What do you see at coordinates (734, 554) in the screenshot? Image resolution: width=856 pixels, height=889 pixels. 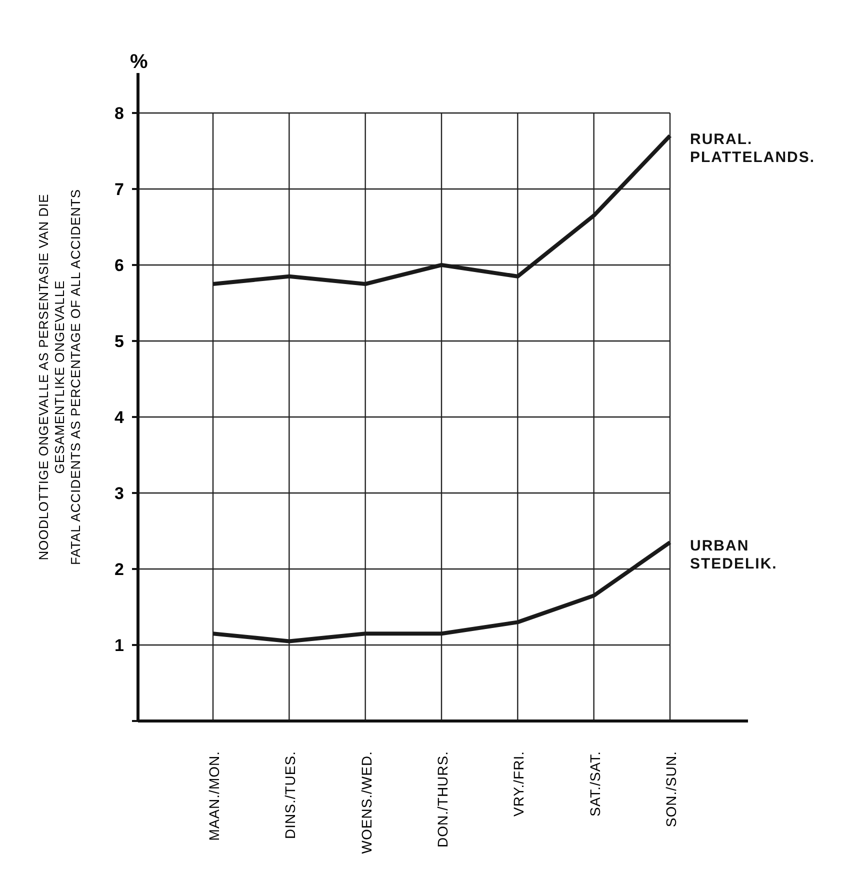 I see `series-label: URBAN STEDELIK.` at bounding box center [734, 554].